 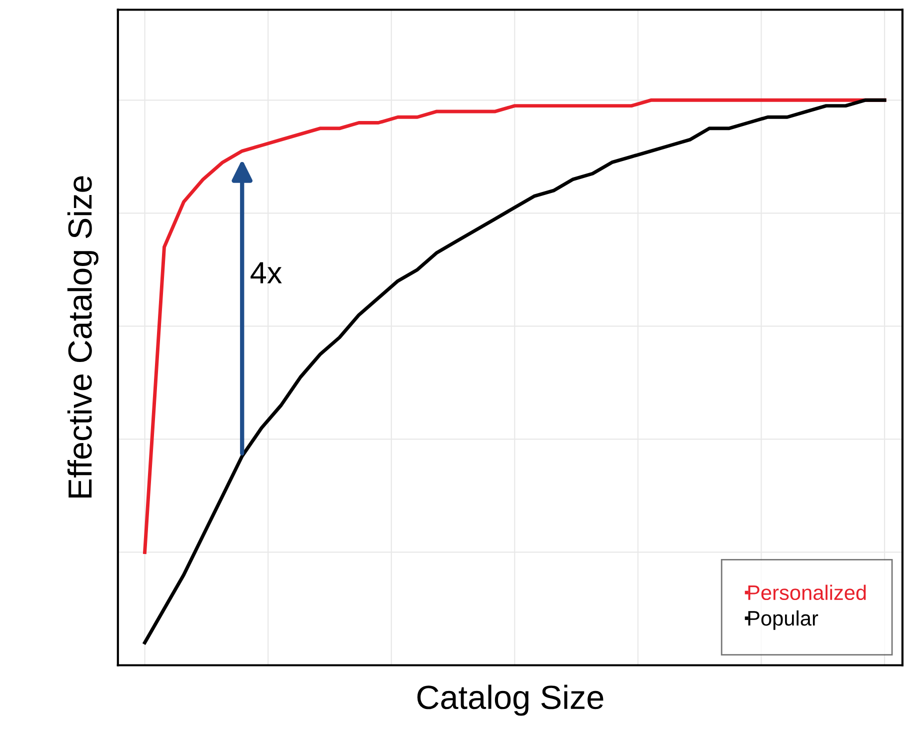 What do you see at coordinates (807, 592) in the screenshot?
I see `legend-label: Personalized` at bounding box center [807, 592].